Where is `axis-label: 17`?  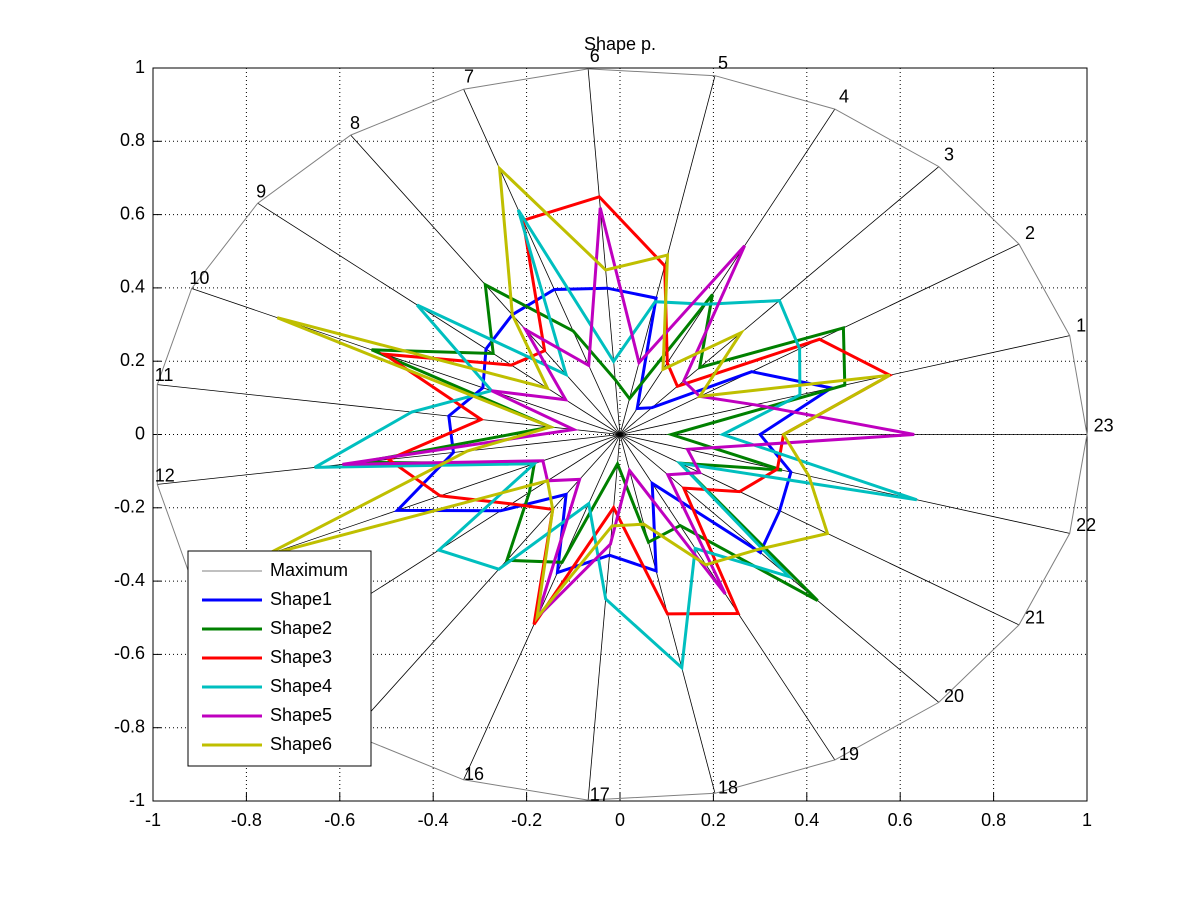 axis-label: 17 is located at coordinates (600, 795).